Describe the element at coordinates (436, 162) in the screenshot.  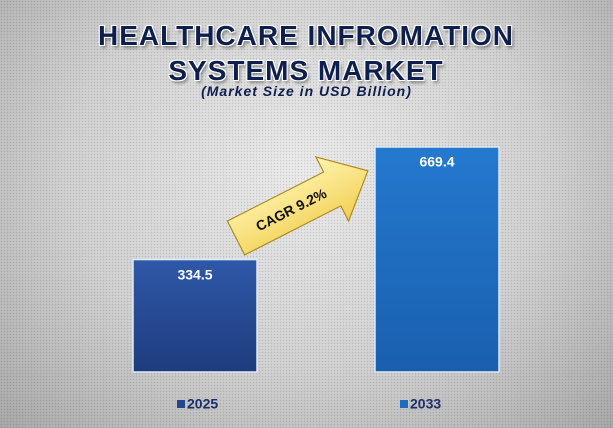
I see `value-label: 669.4` at that location.